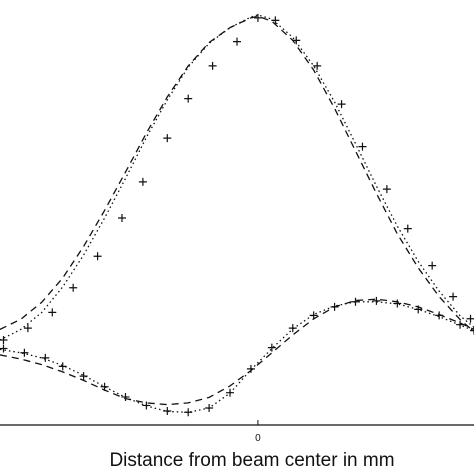  What do you see at coordinates (258, 438) in the screenshot?
I see `x-tick-label: 0` at bounding box center [258, 438].